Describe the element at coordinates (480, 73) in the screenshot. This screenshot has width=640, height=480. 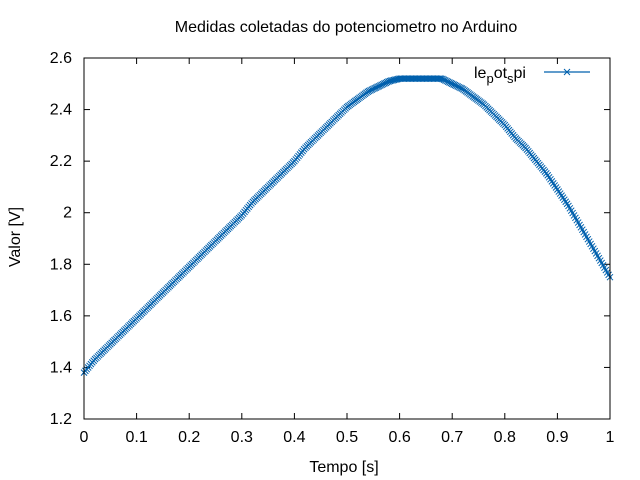
I see `legend-label-base: le` at that location.